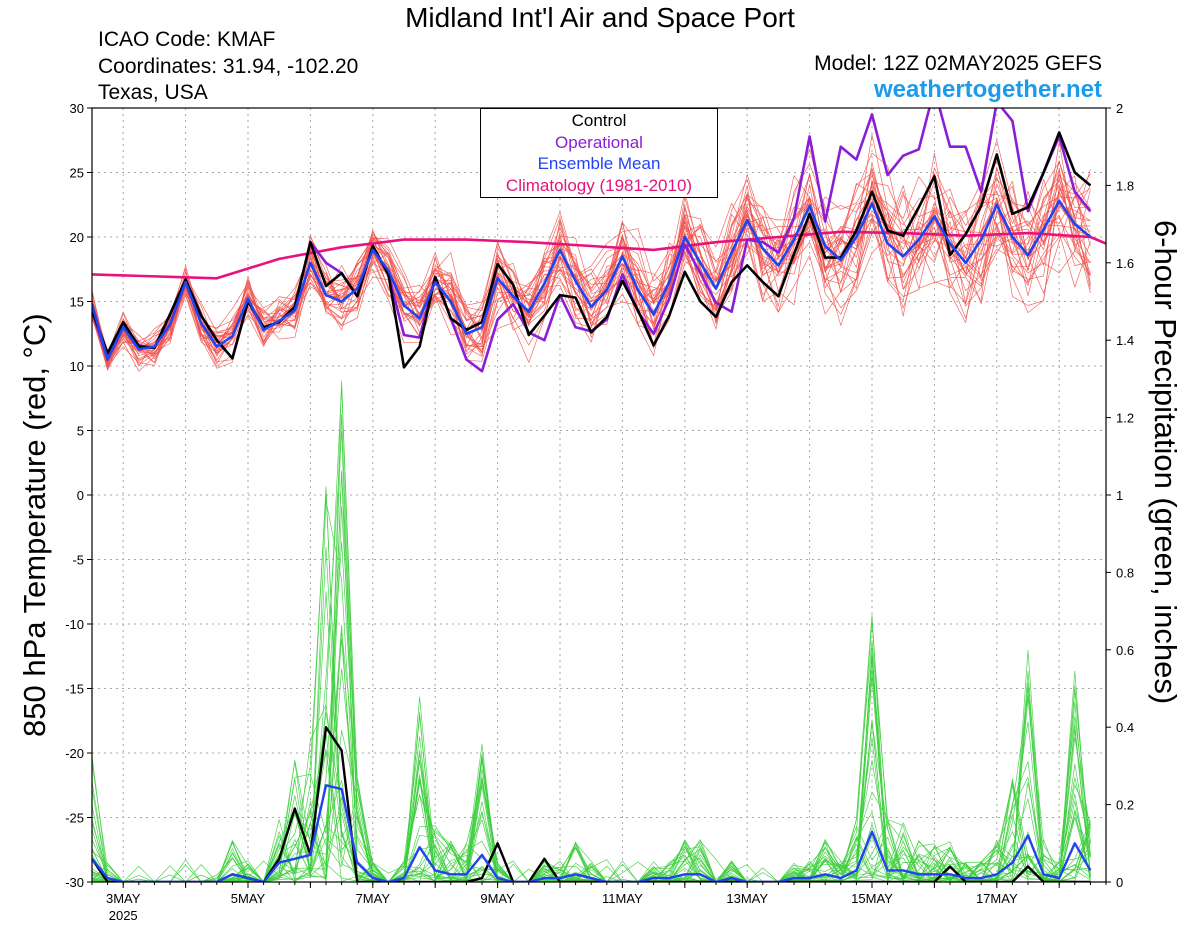 The image size is (1200, 927). What do you see at coordinates (248, 898) in the screenshot?
I see `x-tick-label: 5MAY` at bounding box center [248, 898].